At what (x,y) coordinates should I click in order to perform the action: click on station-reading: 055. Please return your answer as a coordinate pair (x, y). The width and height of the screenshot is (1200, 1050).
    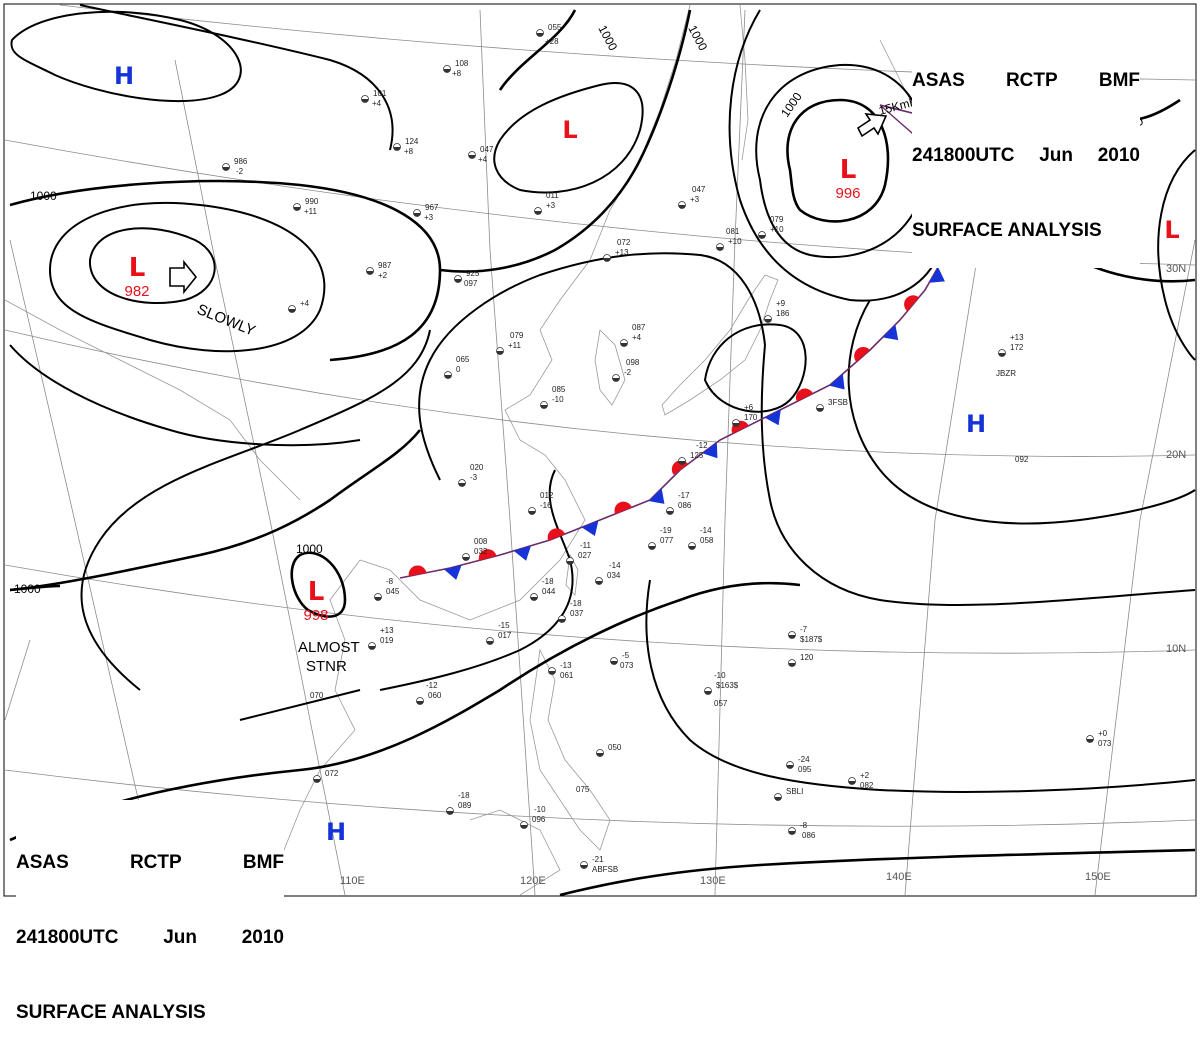
    Looking at the image, I should click on (555, 27).